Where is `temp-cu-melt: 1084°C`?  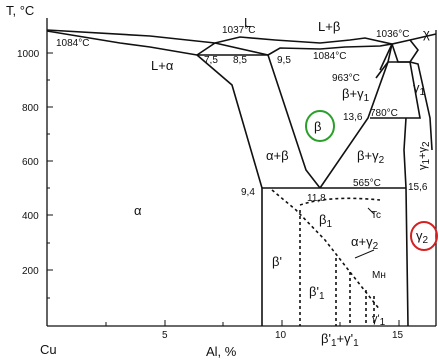
temp-cu-melt: 1084°C is located at coordinates (72, 43).